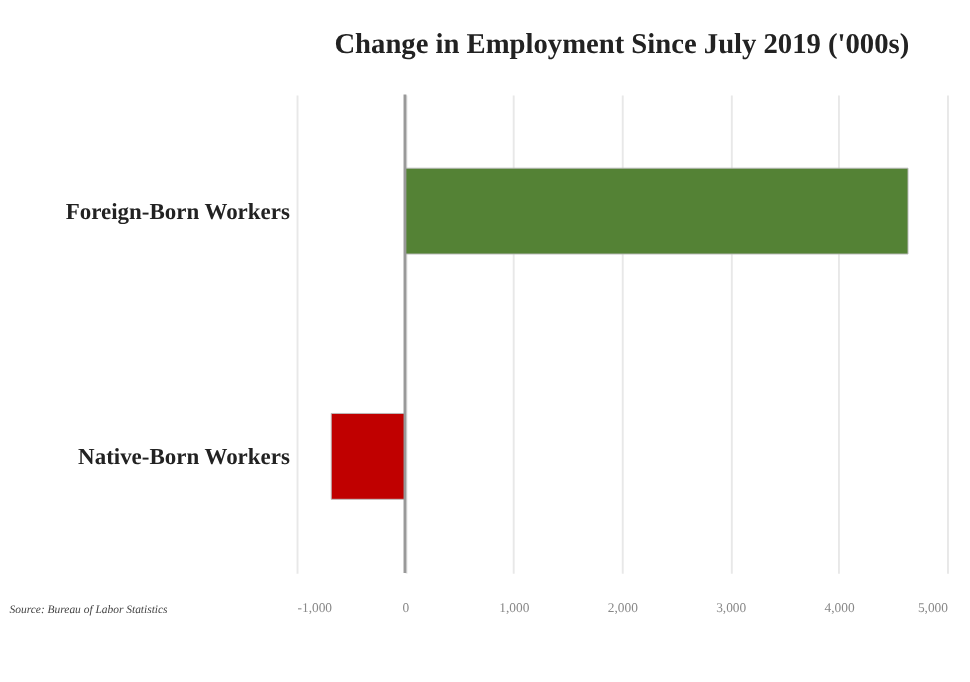  Describe the element at coordinates (622, 44) in the screenshot. I see `chart-title: Change in Employment Since July 2019 ('000s)` at that location.